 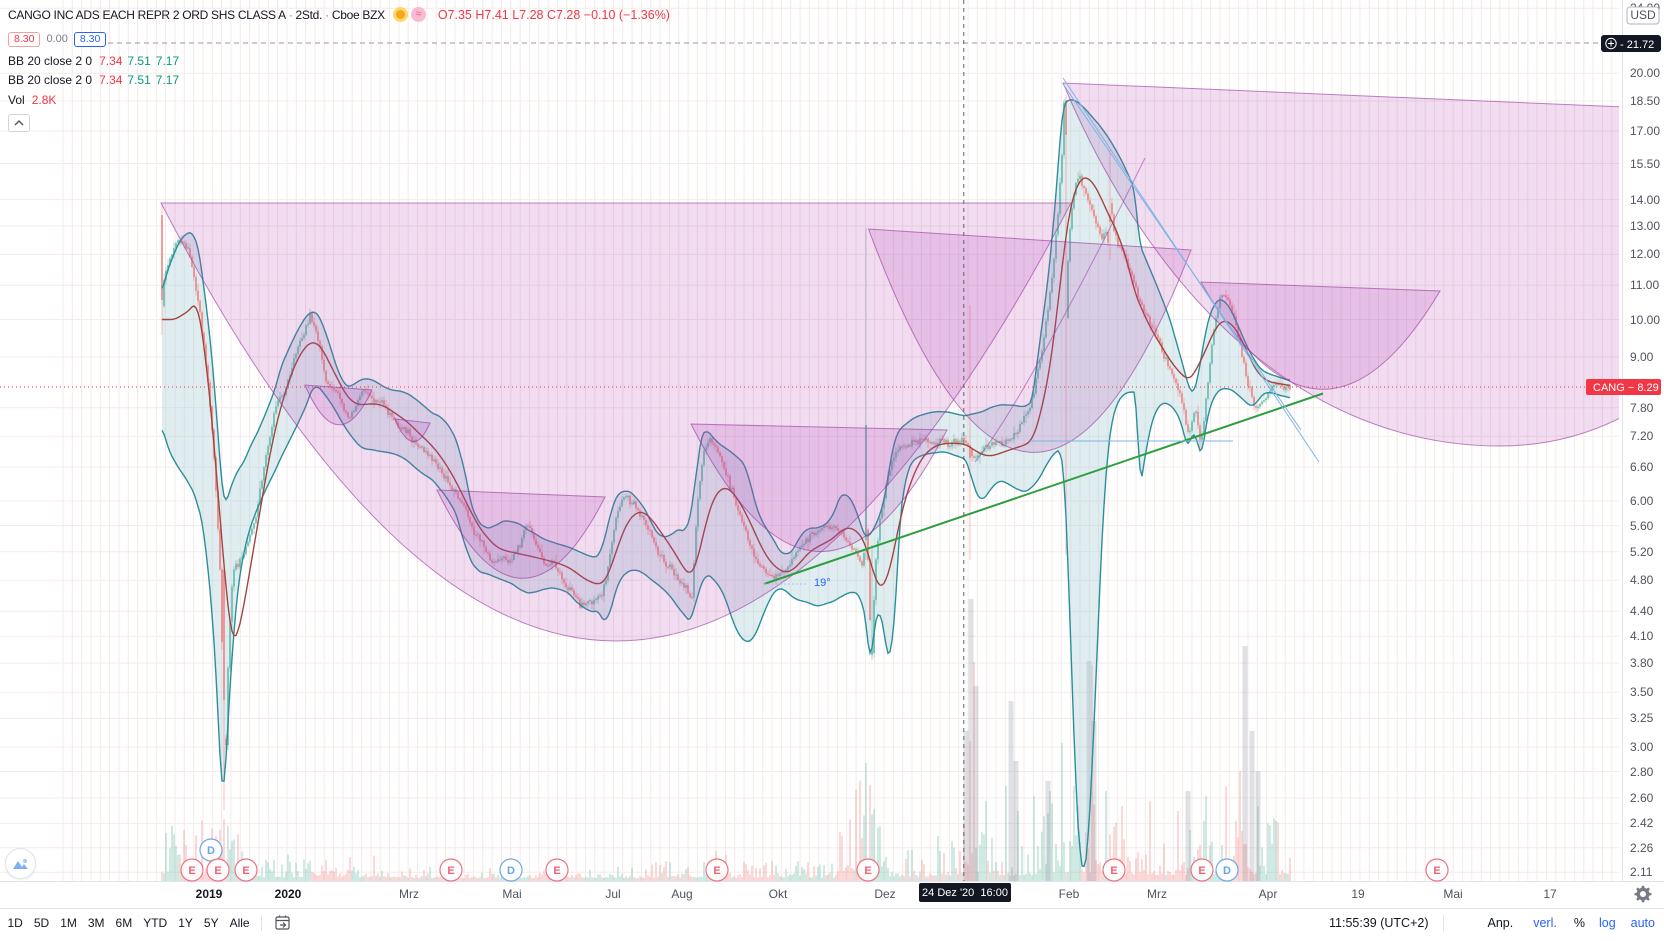 I want to click on svg-text: 3.00, so click(x=1642, y=747).